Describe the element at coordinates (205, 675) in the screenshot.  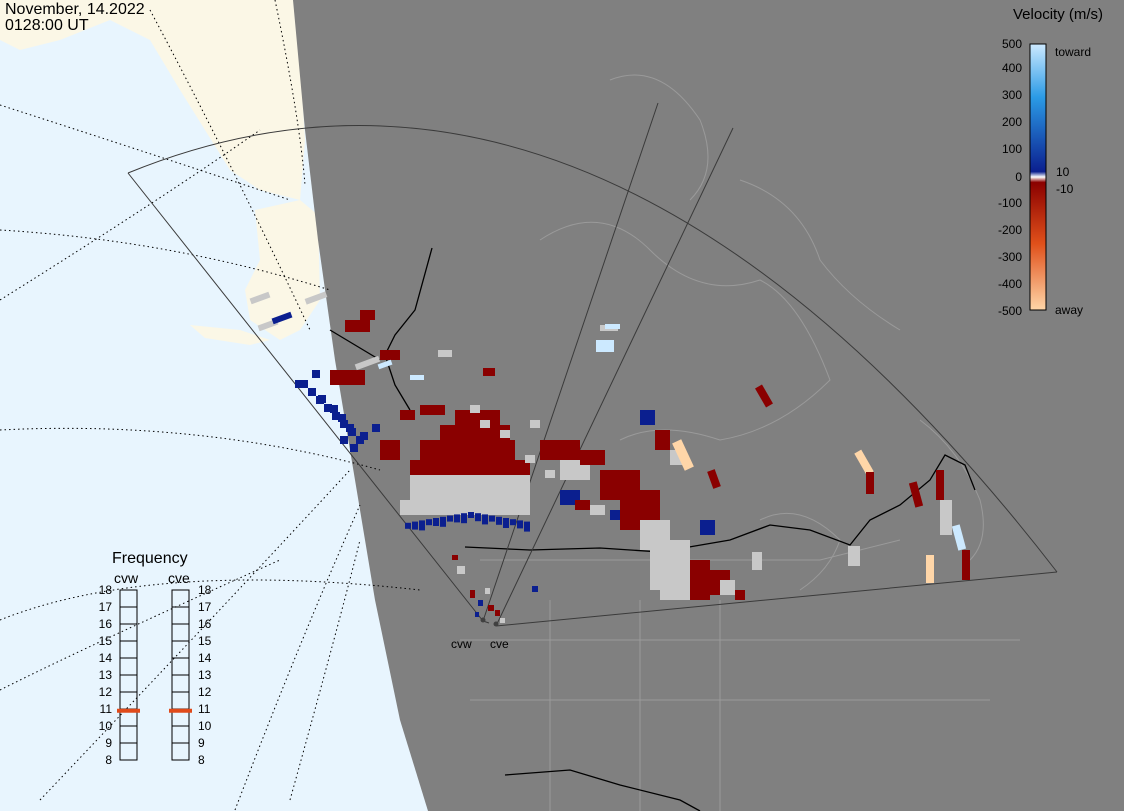
I see `frequency-tick-right: 13` at that location.